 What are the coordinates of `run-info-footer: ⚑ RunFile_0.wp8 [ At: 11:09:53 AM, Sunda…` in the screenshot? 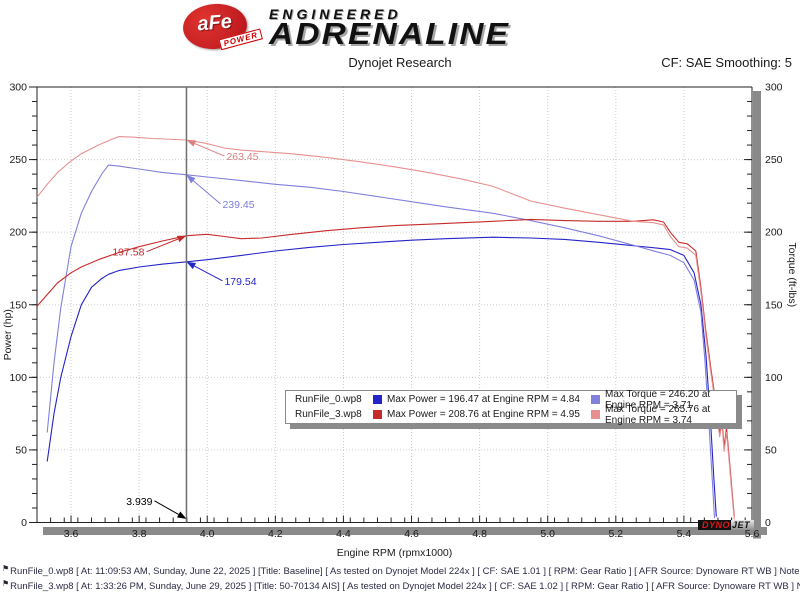 It's located at (401, 580).